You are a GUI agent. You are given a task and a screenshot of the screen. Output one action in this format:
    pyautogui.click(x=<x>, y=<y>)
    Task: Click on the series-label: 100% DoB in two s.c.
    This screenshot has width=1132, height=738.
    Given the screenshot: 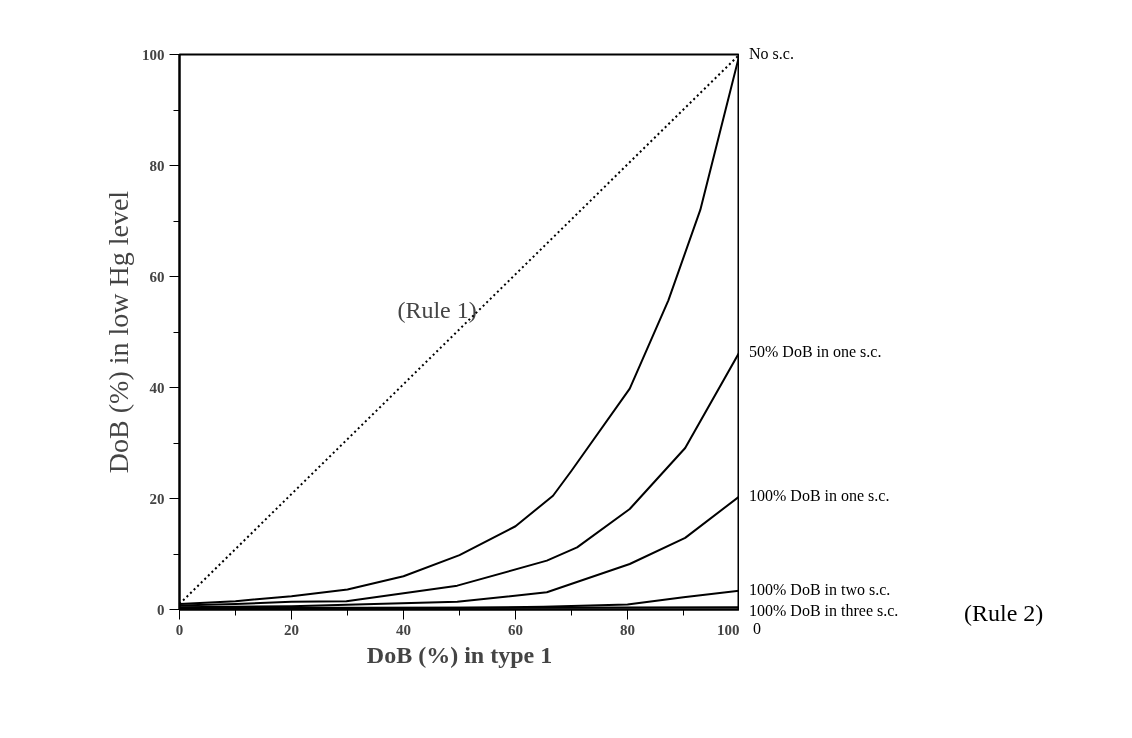 What is the action you would take?
    pyautogui.click(x=820, y=589)
    